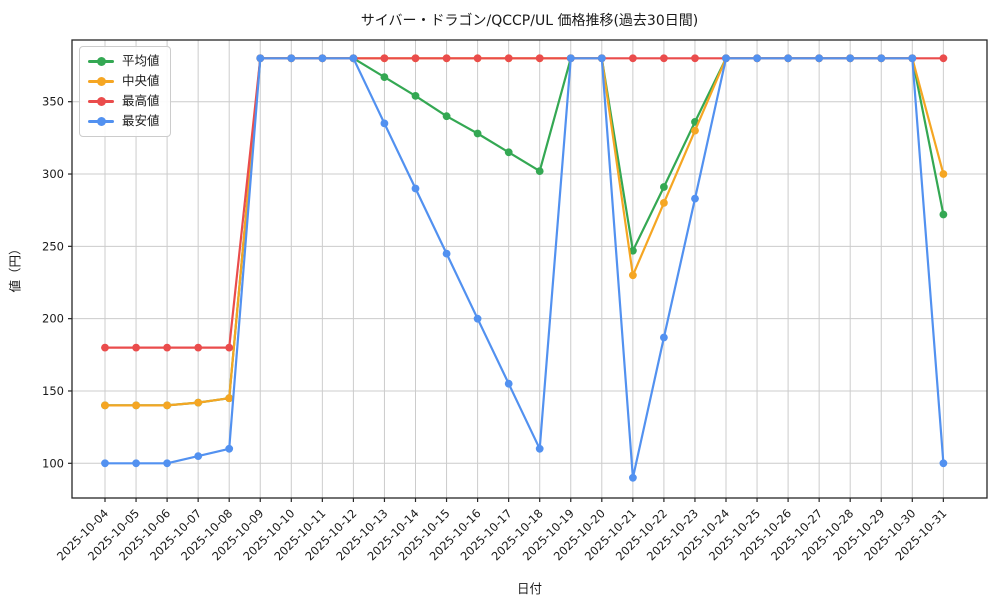 The image size is (1000, 600). What do you see at coordinates (141, 121) in the screenshot?
I see `legend-label-min: 最安値` at bounding box center [141, 121].